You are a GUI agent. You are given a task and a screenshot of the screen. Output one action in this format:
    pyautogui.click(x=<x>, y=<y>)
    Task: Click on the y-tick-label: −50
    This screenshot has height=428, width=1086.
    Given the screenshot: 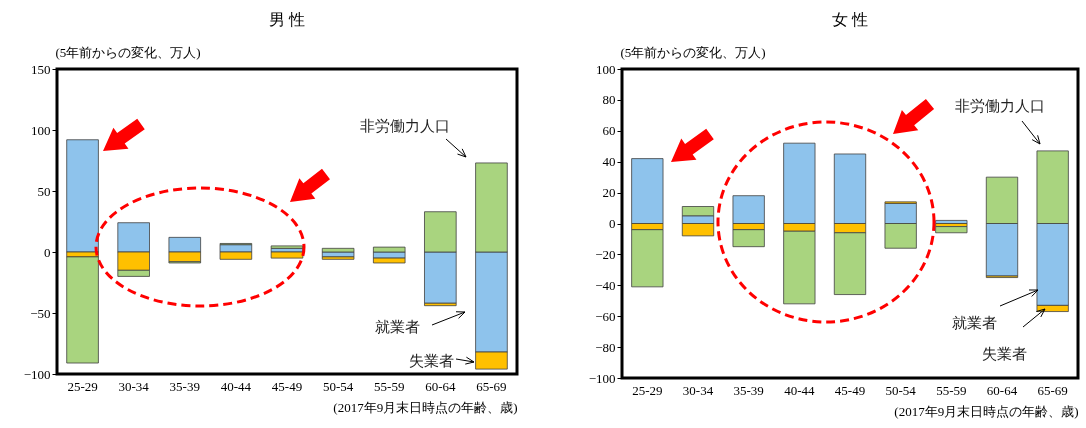 What is the action you would take?
    pyautogui.click(x=40, y=313)
    